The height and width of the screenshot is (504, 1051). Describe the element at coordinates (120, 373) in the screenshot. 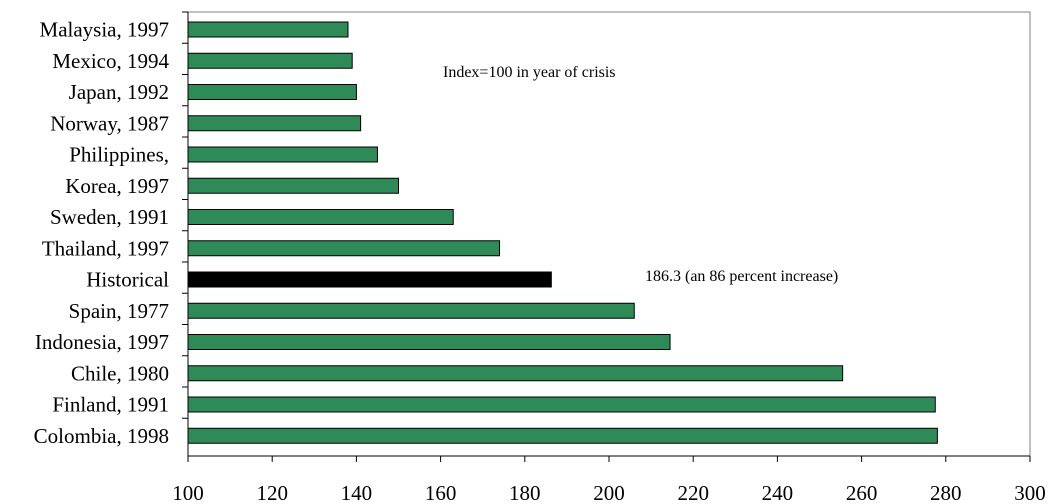

I see `category-label-11: Chile, 1980` at that location.